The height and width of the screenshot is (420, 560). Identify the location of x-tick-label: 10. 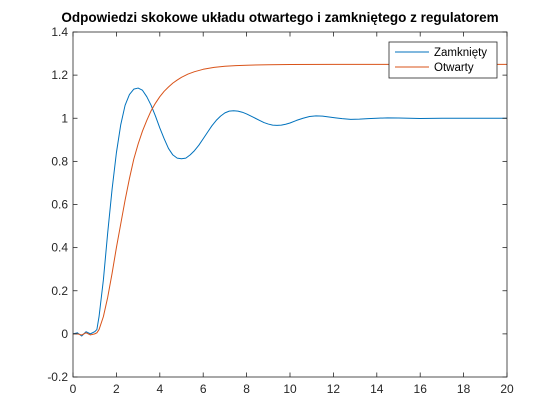
(290, 389).